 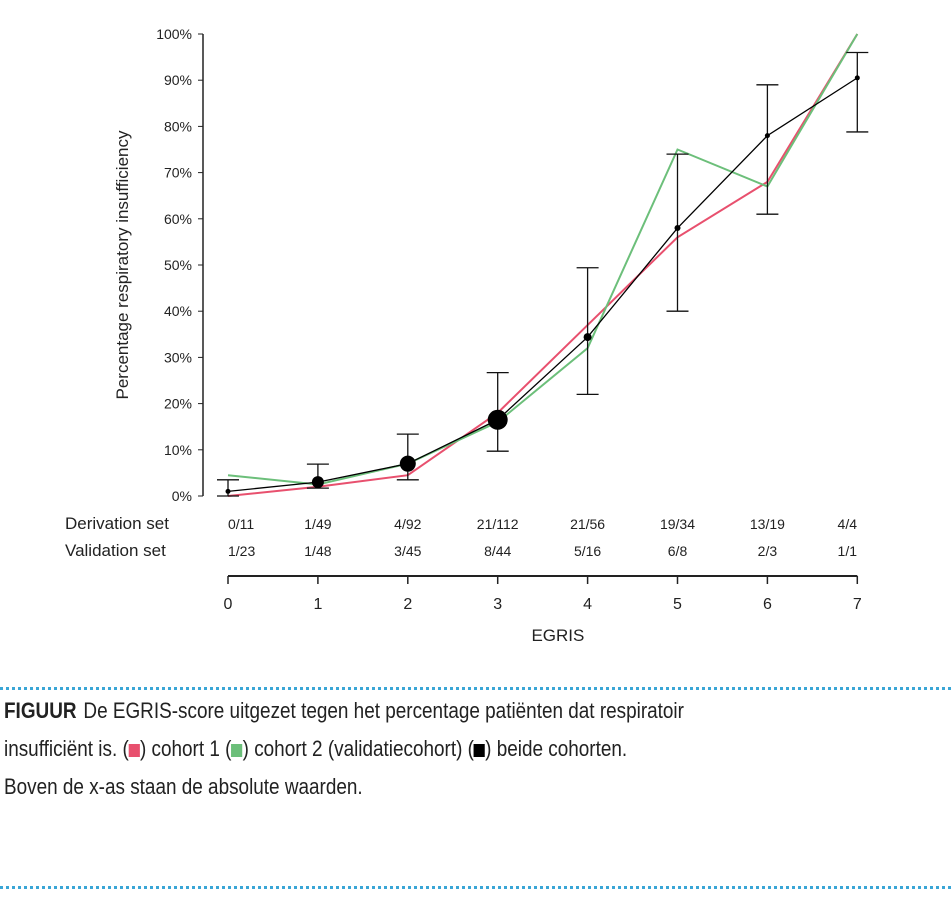 I want to click on table-cell: 1/48, so click(x=317, y=551).